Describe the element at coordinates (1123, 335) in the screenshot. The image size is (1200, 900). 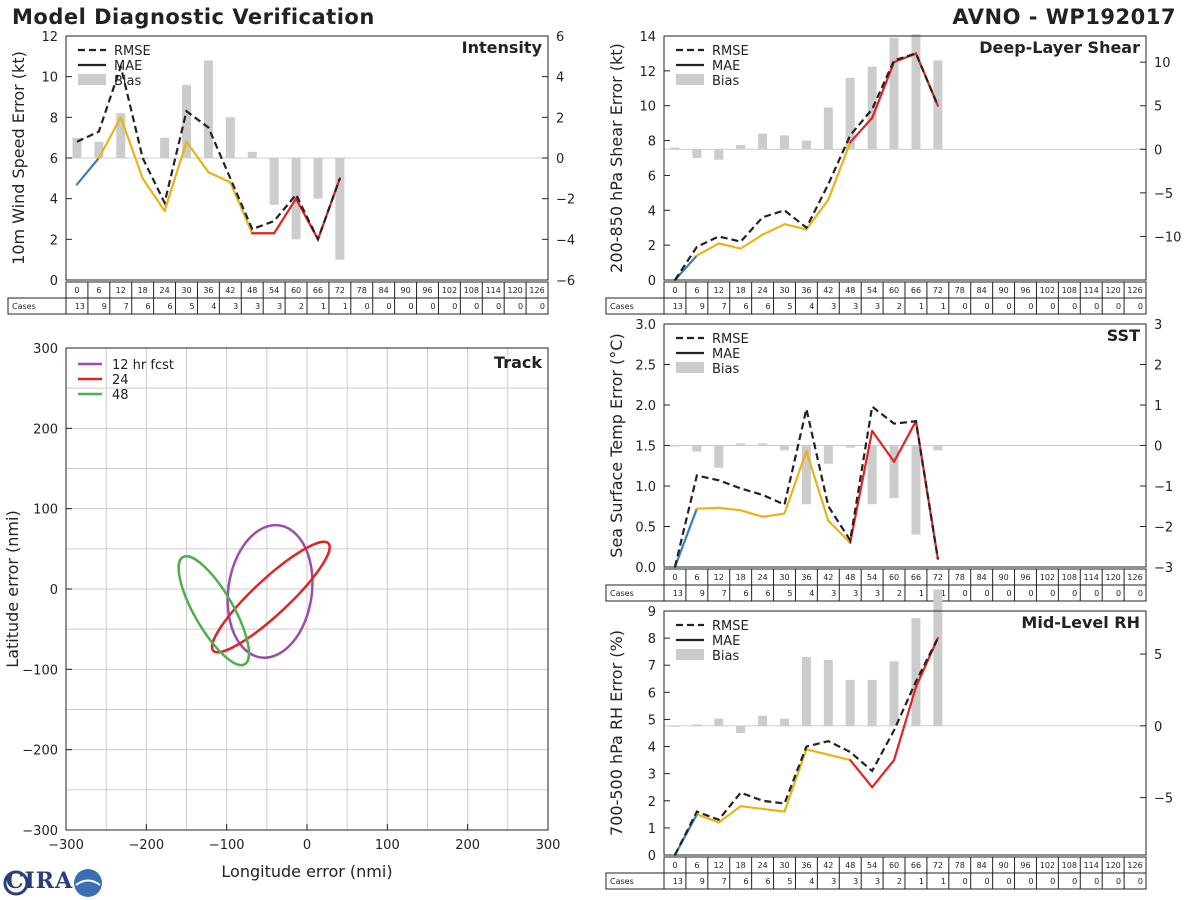
I see `panel-title: SST` at that location.